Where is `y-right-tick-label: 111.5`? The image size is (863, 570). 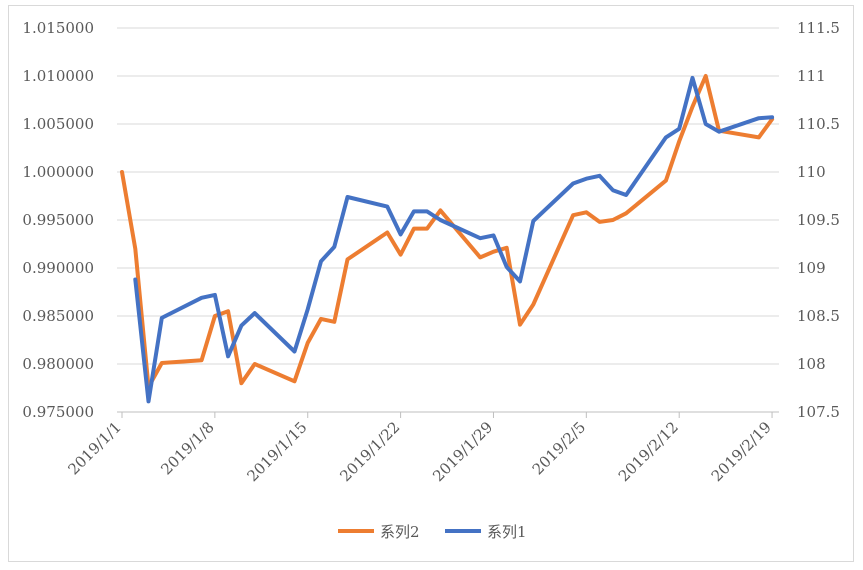
y-right-tick-label: 111.5 is located at coordinates (818, 28).